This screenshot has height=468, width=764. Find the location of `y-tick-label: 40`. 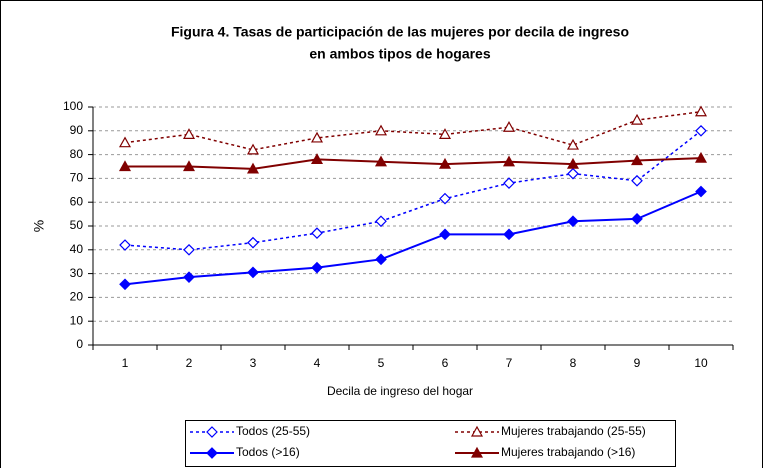

y-tick-label: 40 is located at coordinates (77, 249).